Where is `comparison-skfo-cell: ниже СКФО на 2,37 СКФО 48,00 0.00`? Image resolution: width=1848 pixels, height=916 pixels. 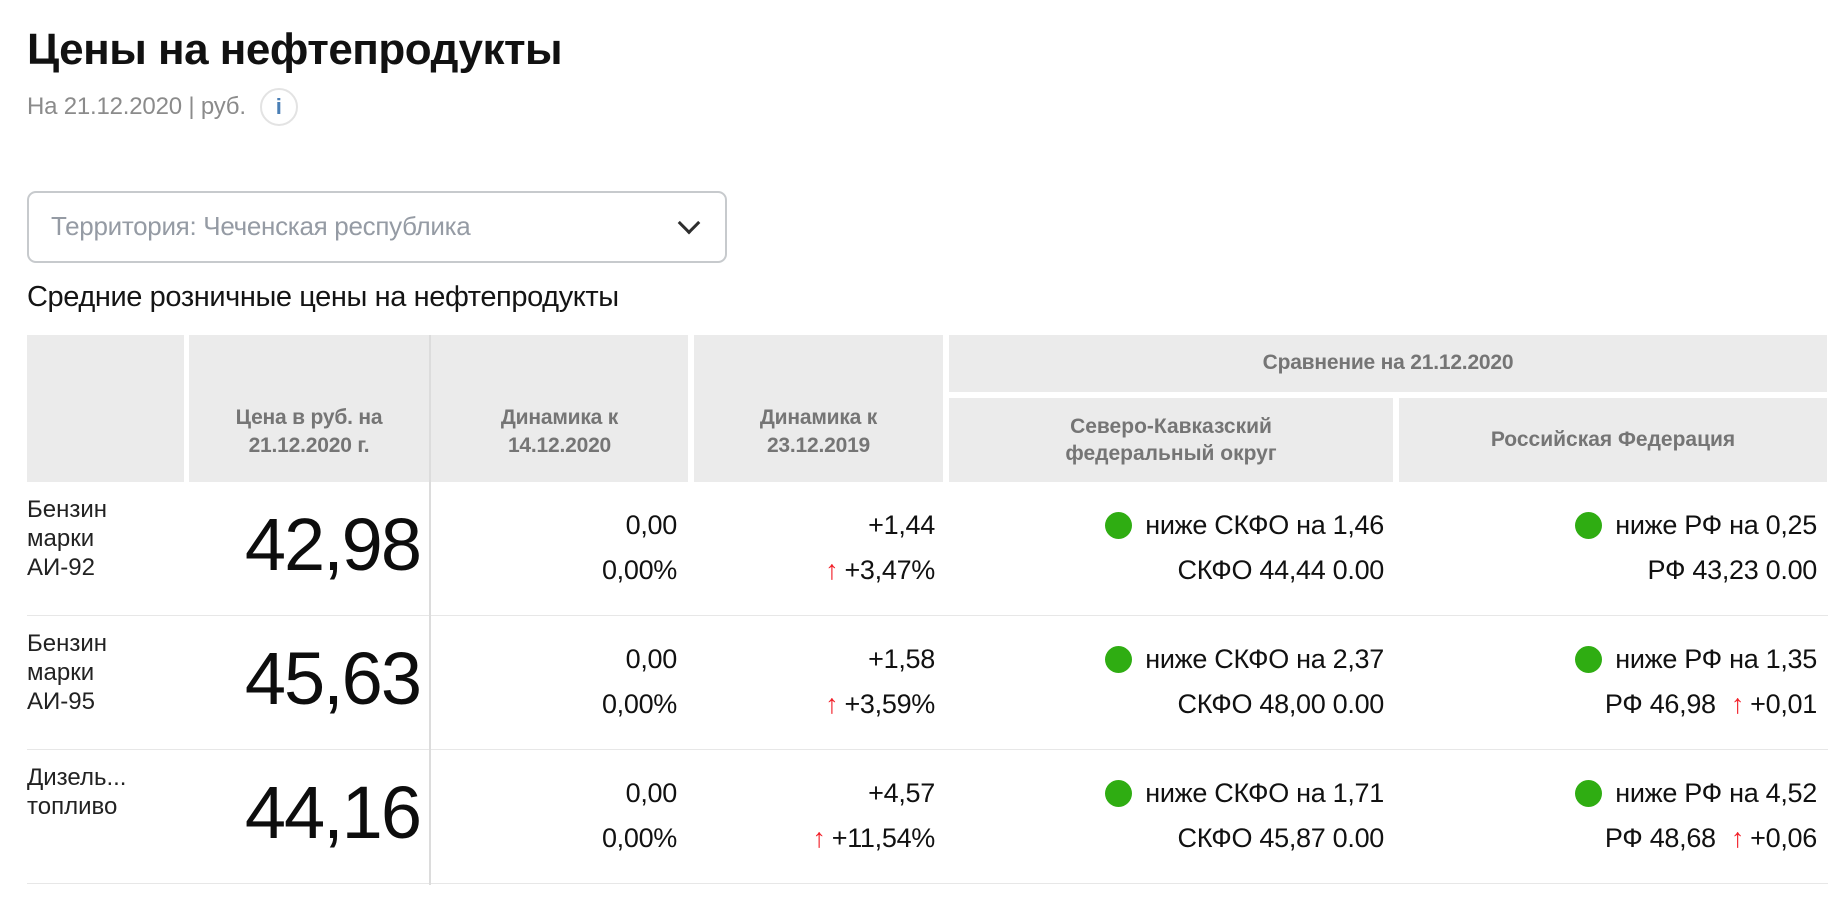 comparison-skfo-cell: ниже СКФО на 2,37 СКФО 48,00 0.00 is located at coordinates (1171, 682).